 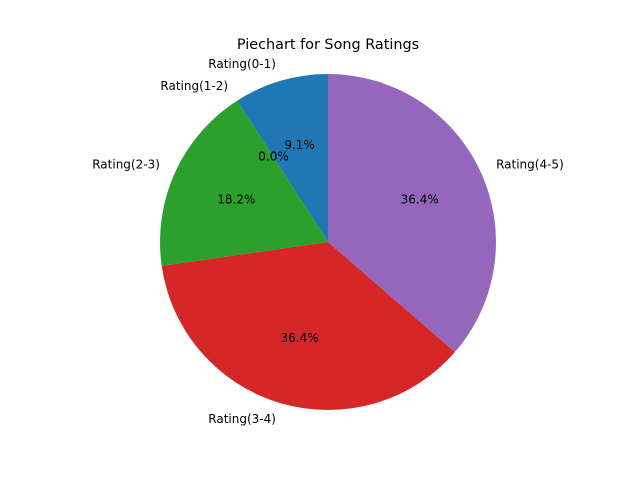 I want to click on slice-percent-rating-2-3: 18.2%, so click(x=236, y=200).